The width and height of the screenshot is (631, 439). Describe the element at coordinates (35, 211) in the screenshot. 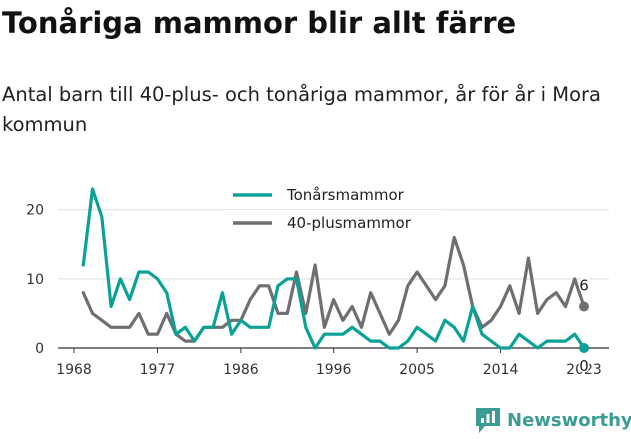

I see `y-tick-label: 20` at that location.